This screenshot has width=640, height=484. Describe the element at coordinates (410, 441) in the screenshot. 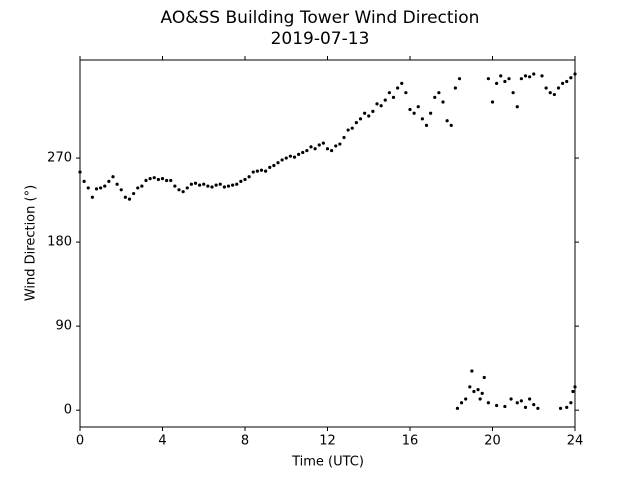

I see `x-tick-label: 16` at that location.